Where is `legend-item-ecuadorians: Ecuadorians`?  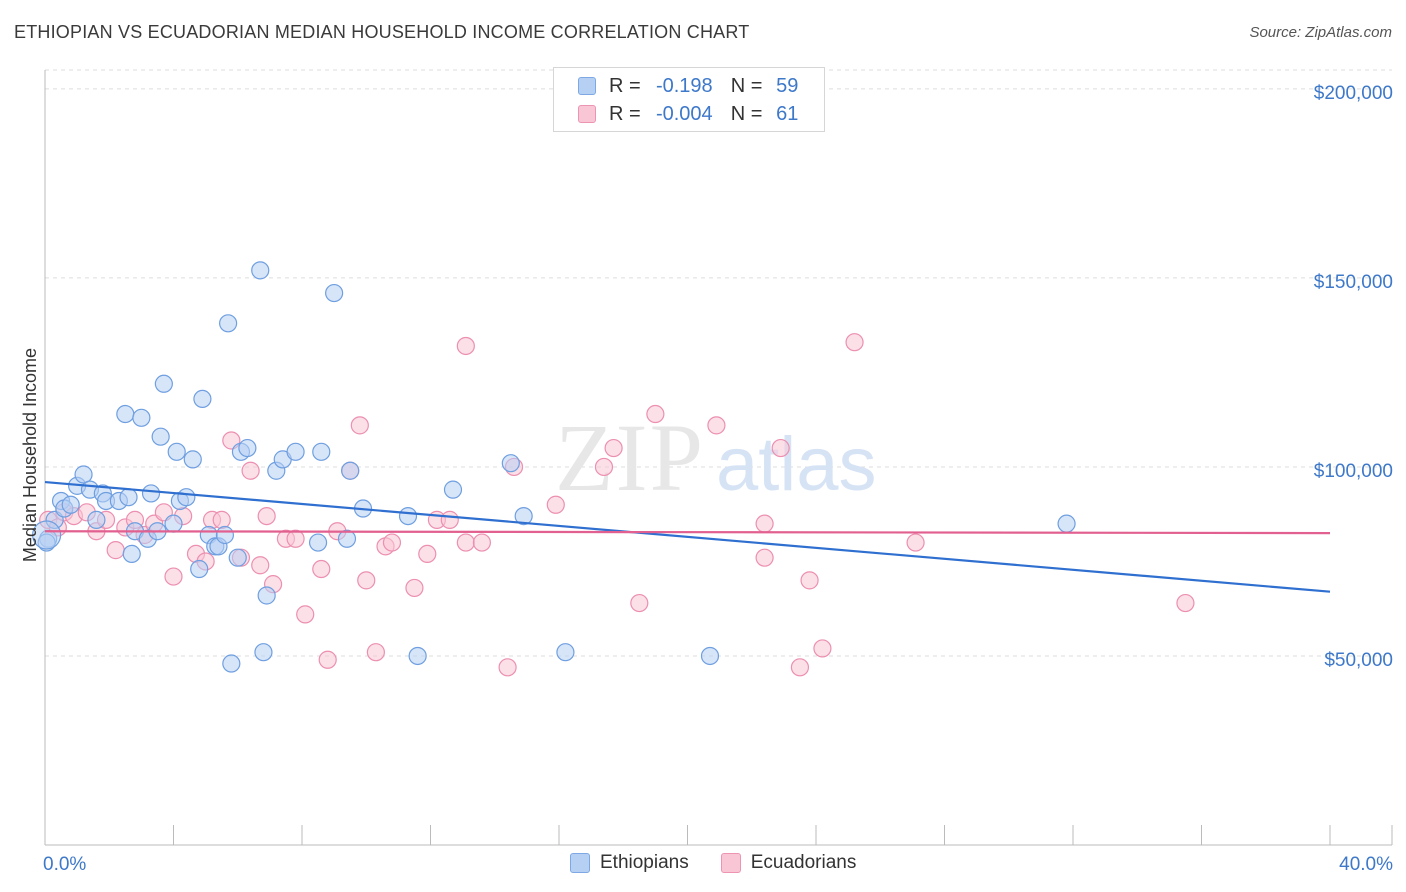 legend-item-ecuadorians: Ecuadorians is located at coordinates (788, 863).